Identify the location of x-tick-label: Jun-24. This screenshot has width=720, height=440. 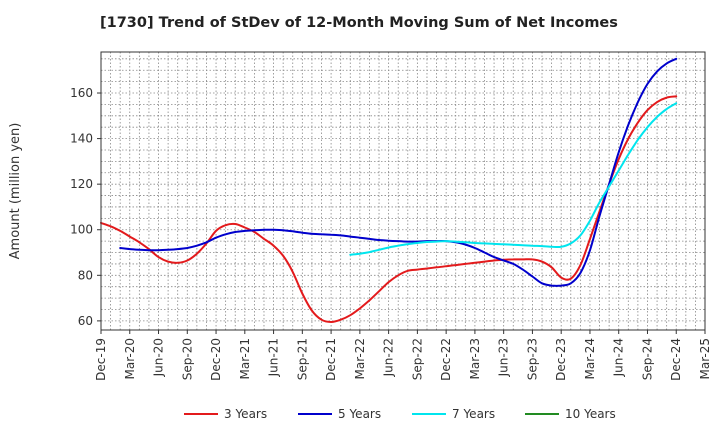
(619, 357).